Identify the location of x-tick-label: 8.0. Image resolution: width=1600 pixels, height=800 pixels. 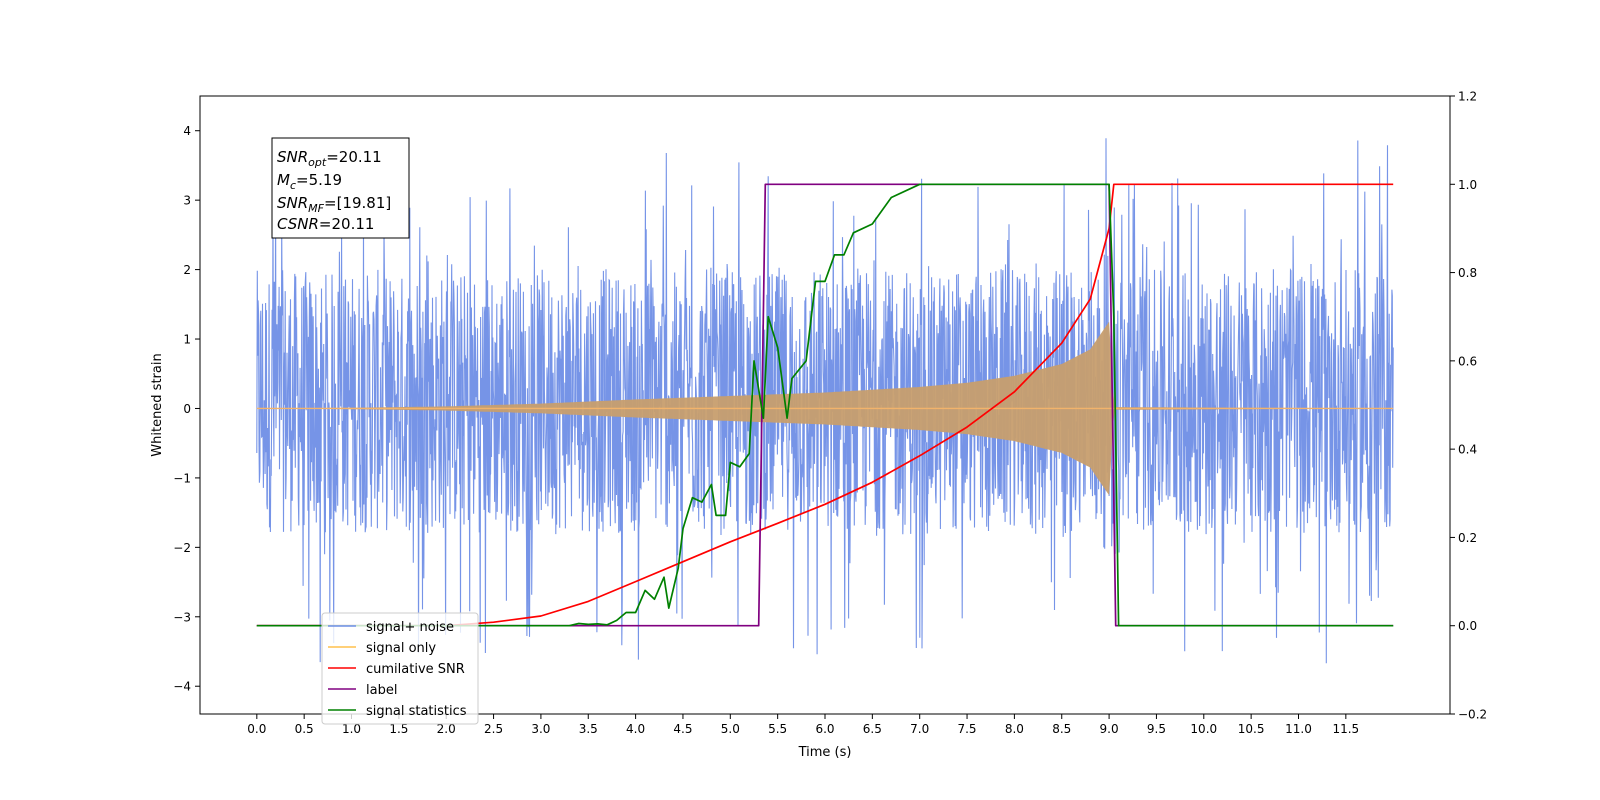
(1014, 729).